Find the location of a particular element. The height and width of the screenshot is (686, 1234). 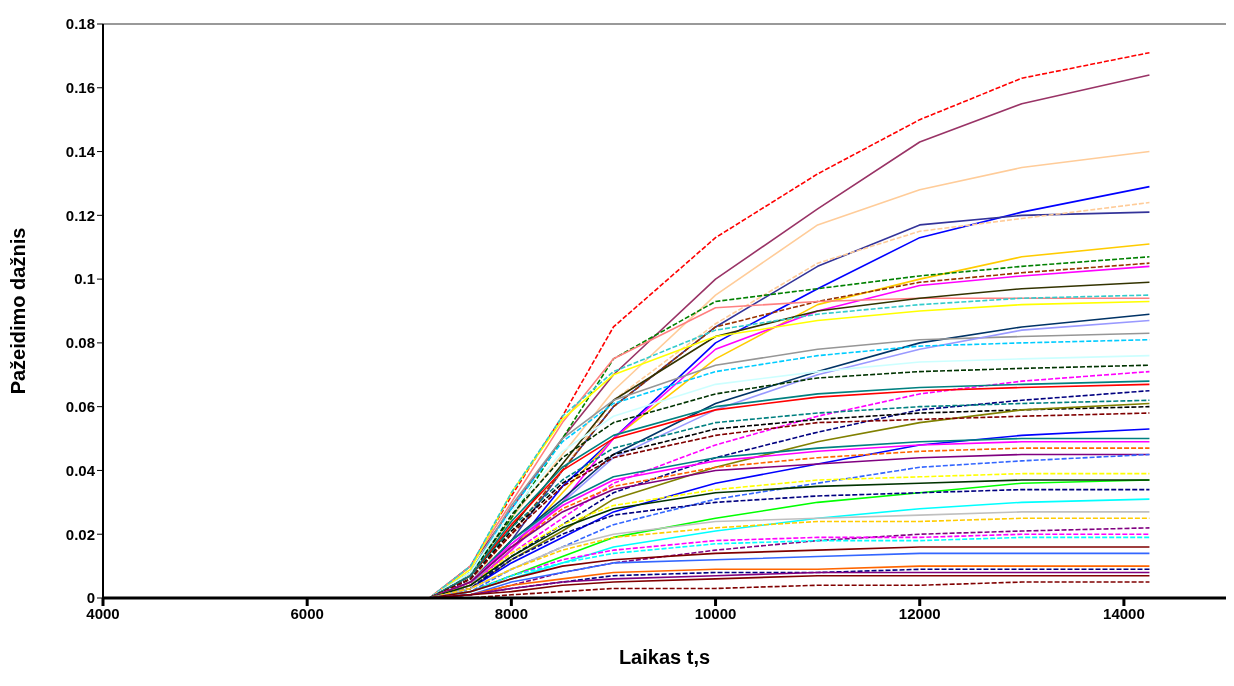

y-tick-label: 0 is located at coordinates (90, 598).